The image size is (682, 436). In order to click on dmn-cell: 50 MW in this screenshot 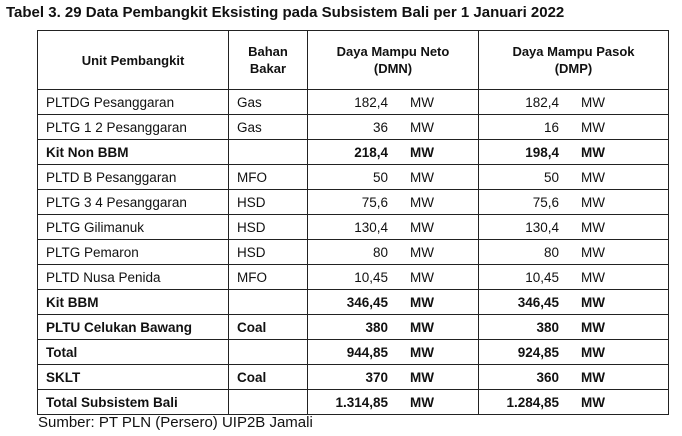, I will do `click(393, 177)`.